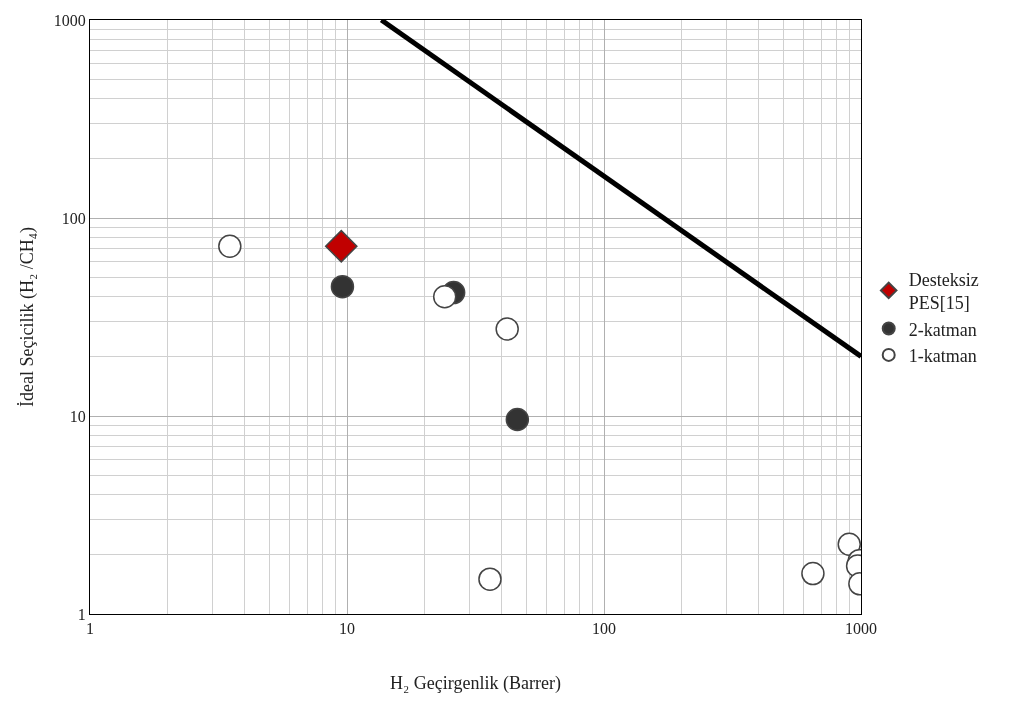 Image resolution: width=1011 pixels, height=702 pixels. What do you see at coordinates (943, 291) in the screenshot?
I see `legend-label: Desteksiz PES[15]` at bounding box center [943, 291].